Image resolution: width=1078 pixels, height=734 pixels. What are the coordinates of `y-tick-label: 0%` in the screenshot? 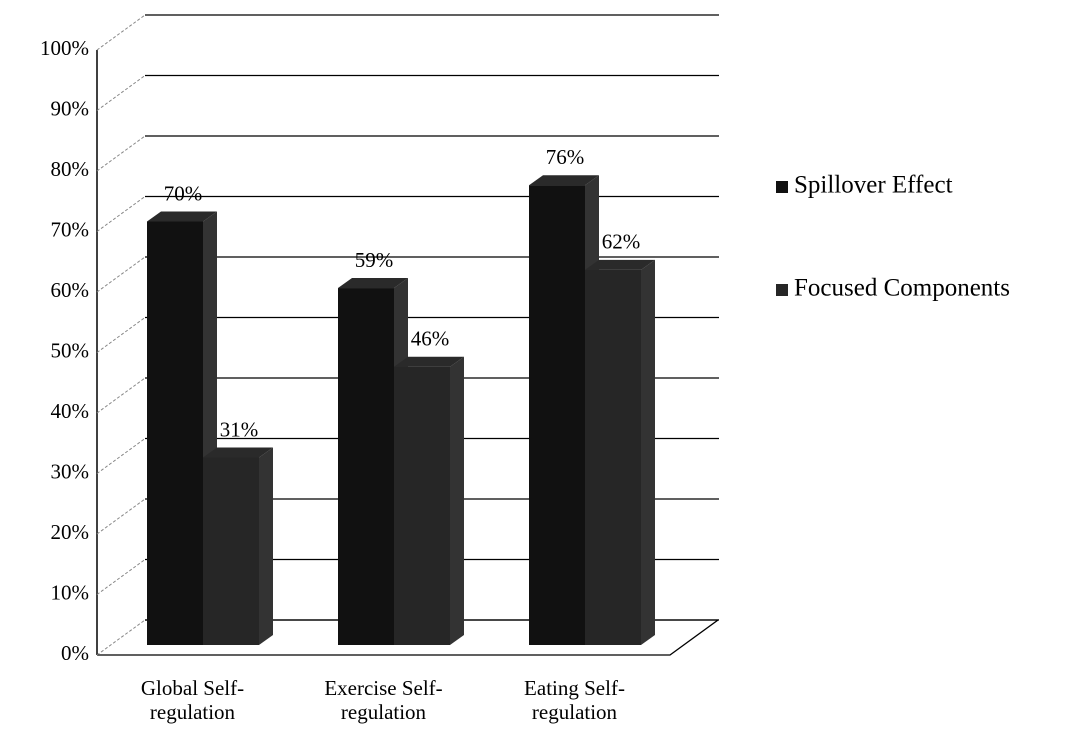 It's located at (75, 653).